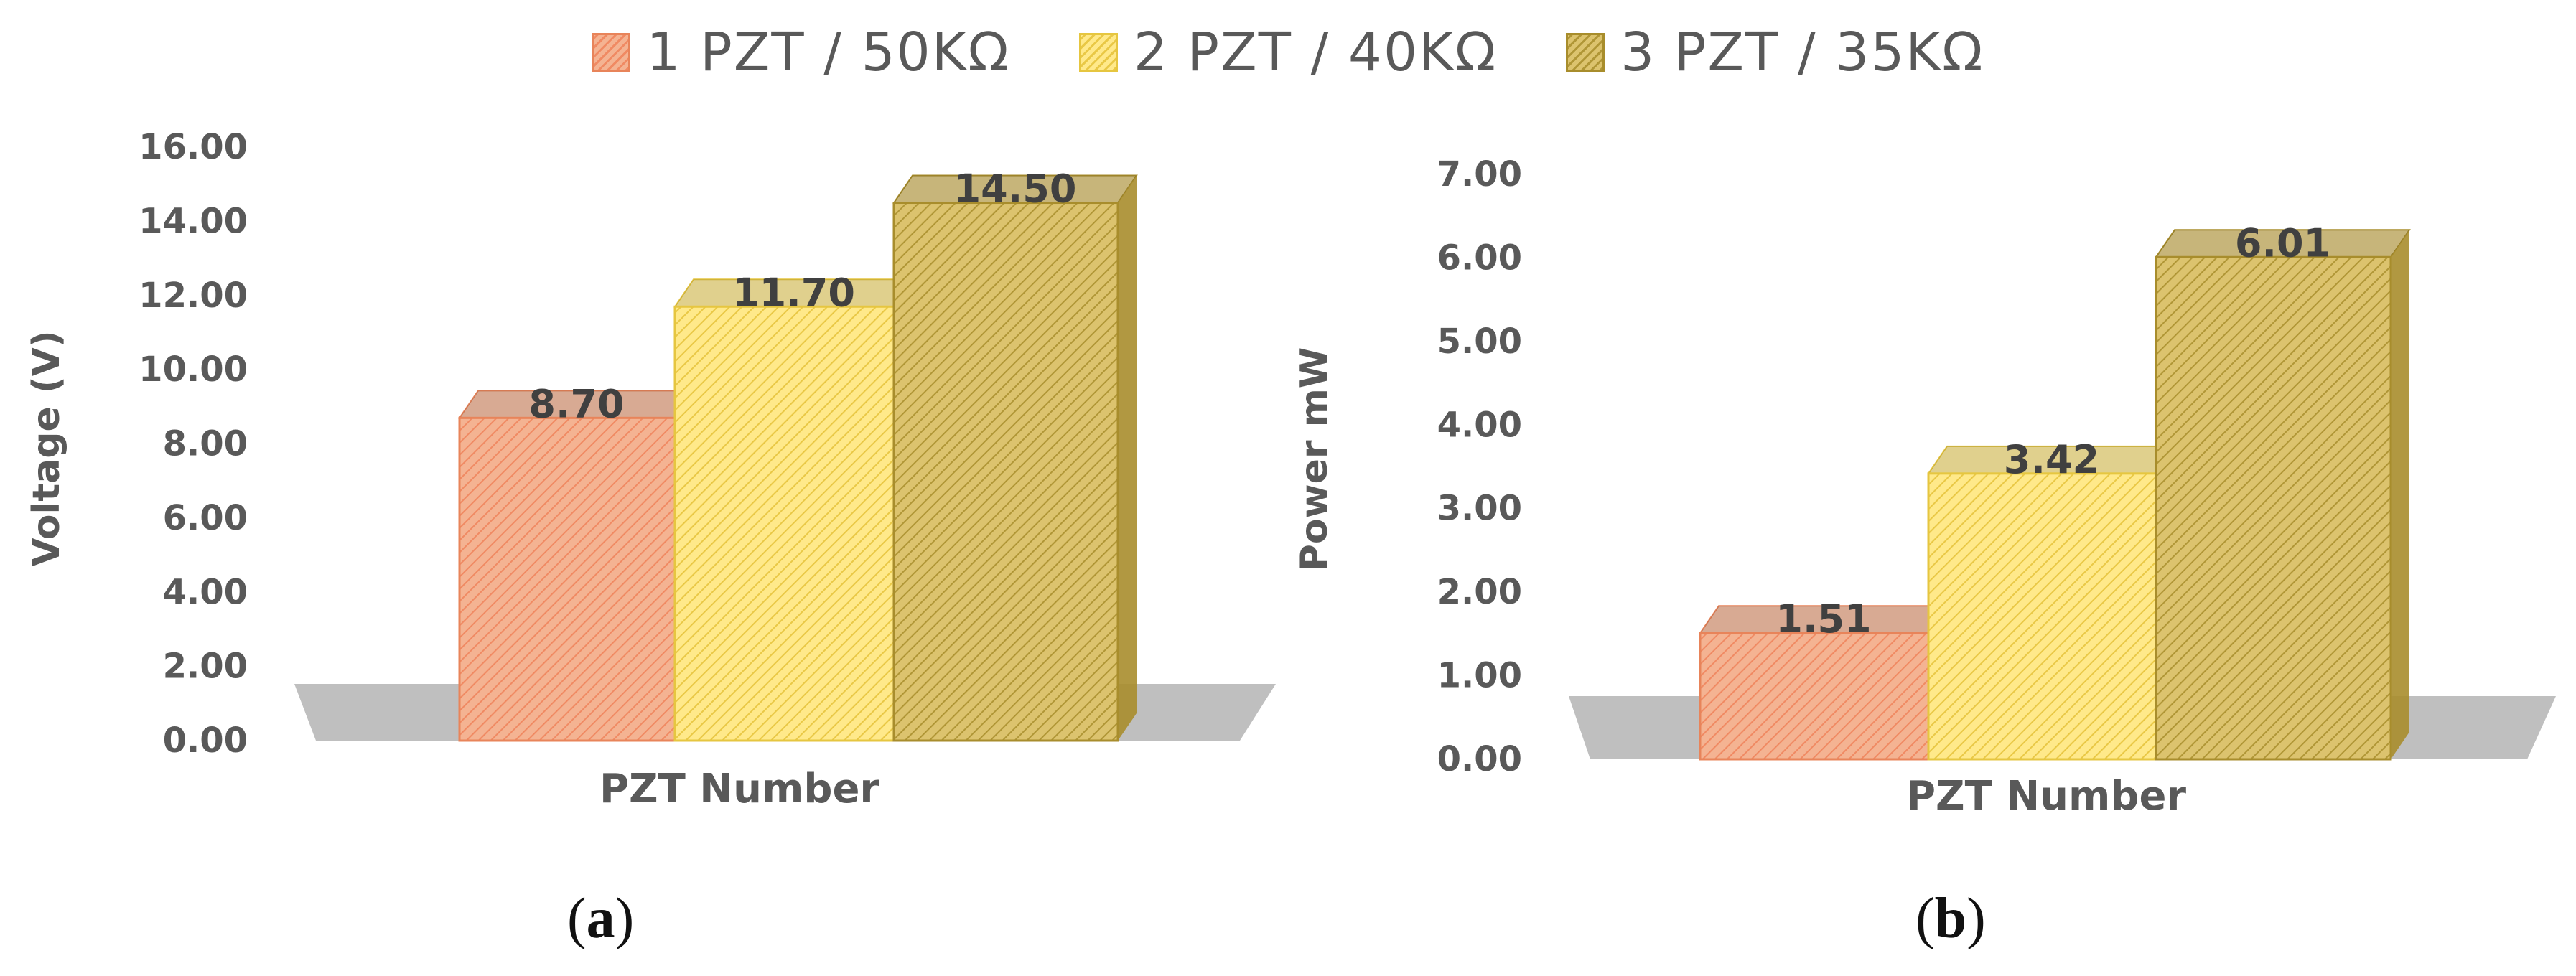 The height and width of the screenshot is (976, 2576). Describe the element at coordinates (1098, 53) in the screenshot. I see `legend-swatch-2pzt` at that location.